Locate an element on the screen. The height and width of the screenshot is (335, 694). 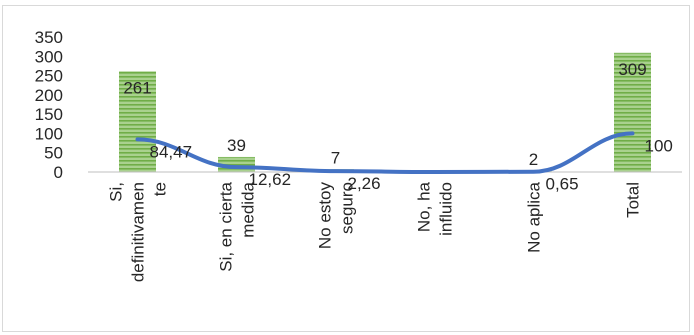
category-label-line: seguro is located at coordinates (347, 208).